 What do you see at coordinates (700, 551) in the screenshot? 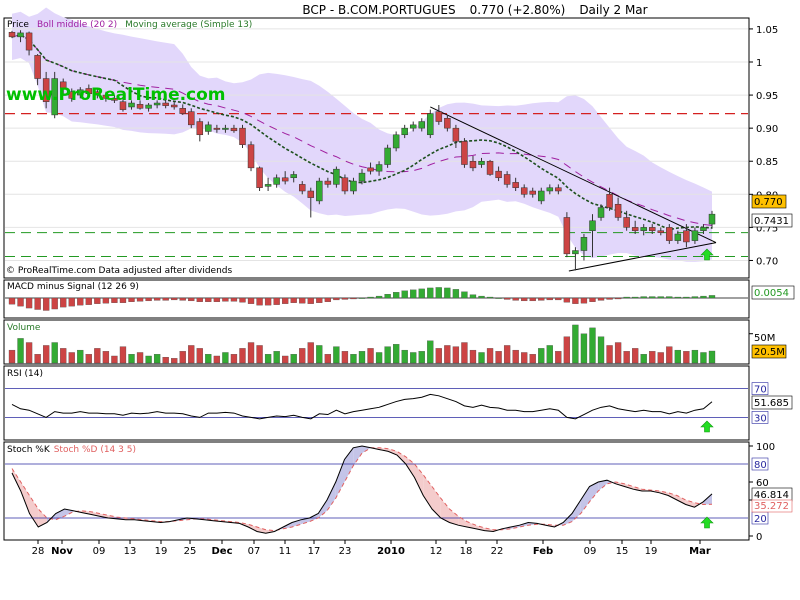
I see `x-tick-label: Mar` at bounding box center [700, 551].